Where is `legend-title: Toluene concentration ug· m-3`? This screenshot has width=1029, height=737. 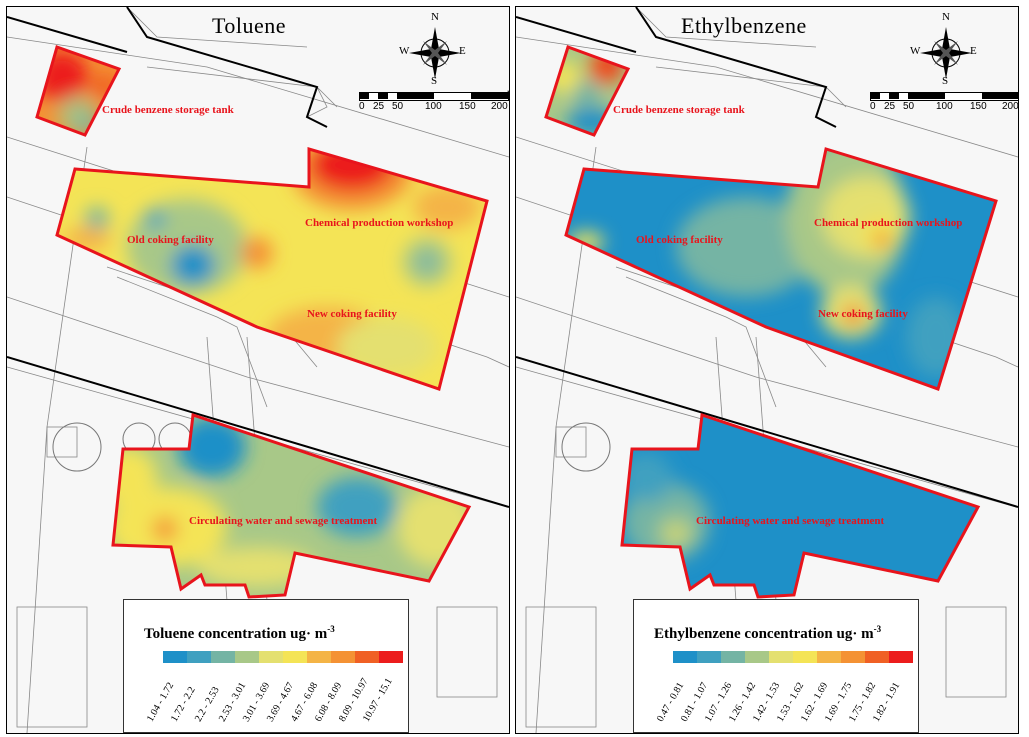
legend-title: Toluene concentration ug· m-3 is located at coordinates (239, 633).